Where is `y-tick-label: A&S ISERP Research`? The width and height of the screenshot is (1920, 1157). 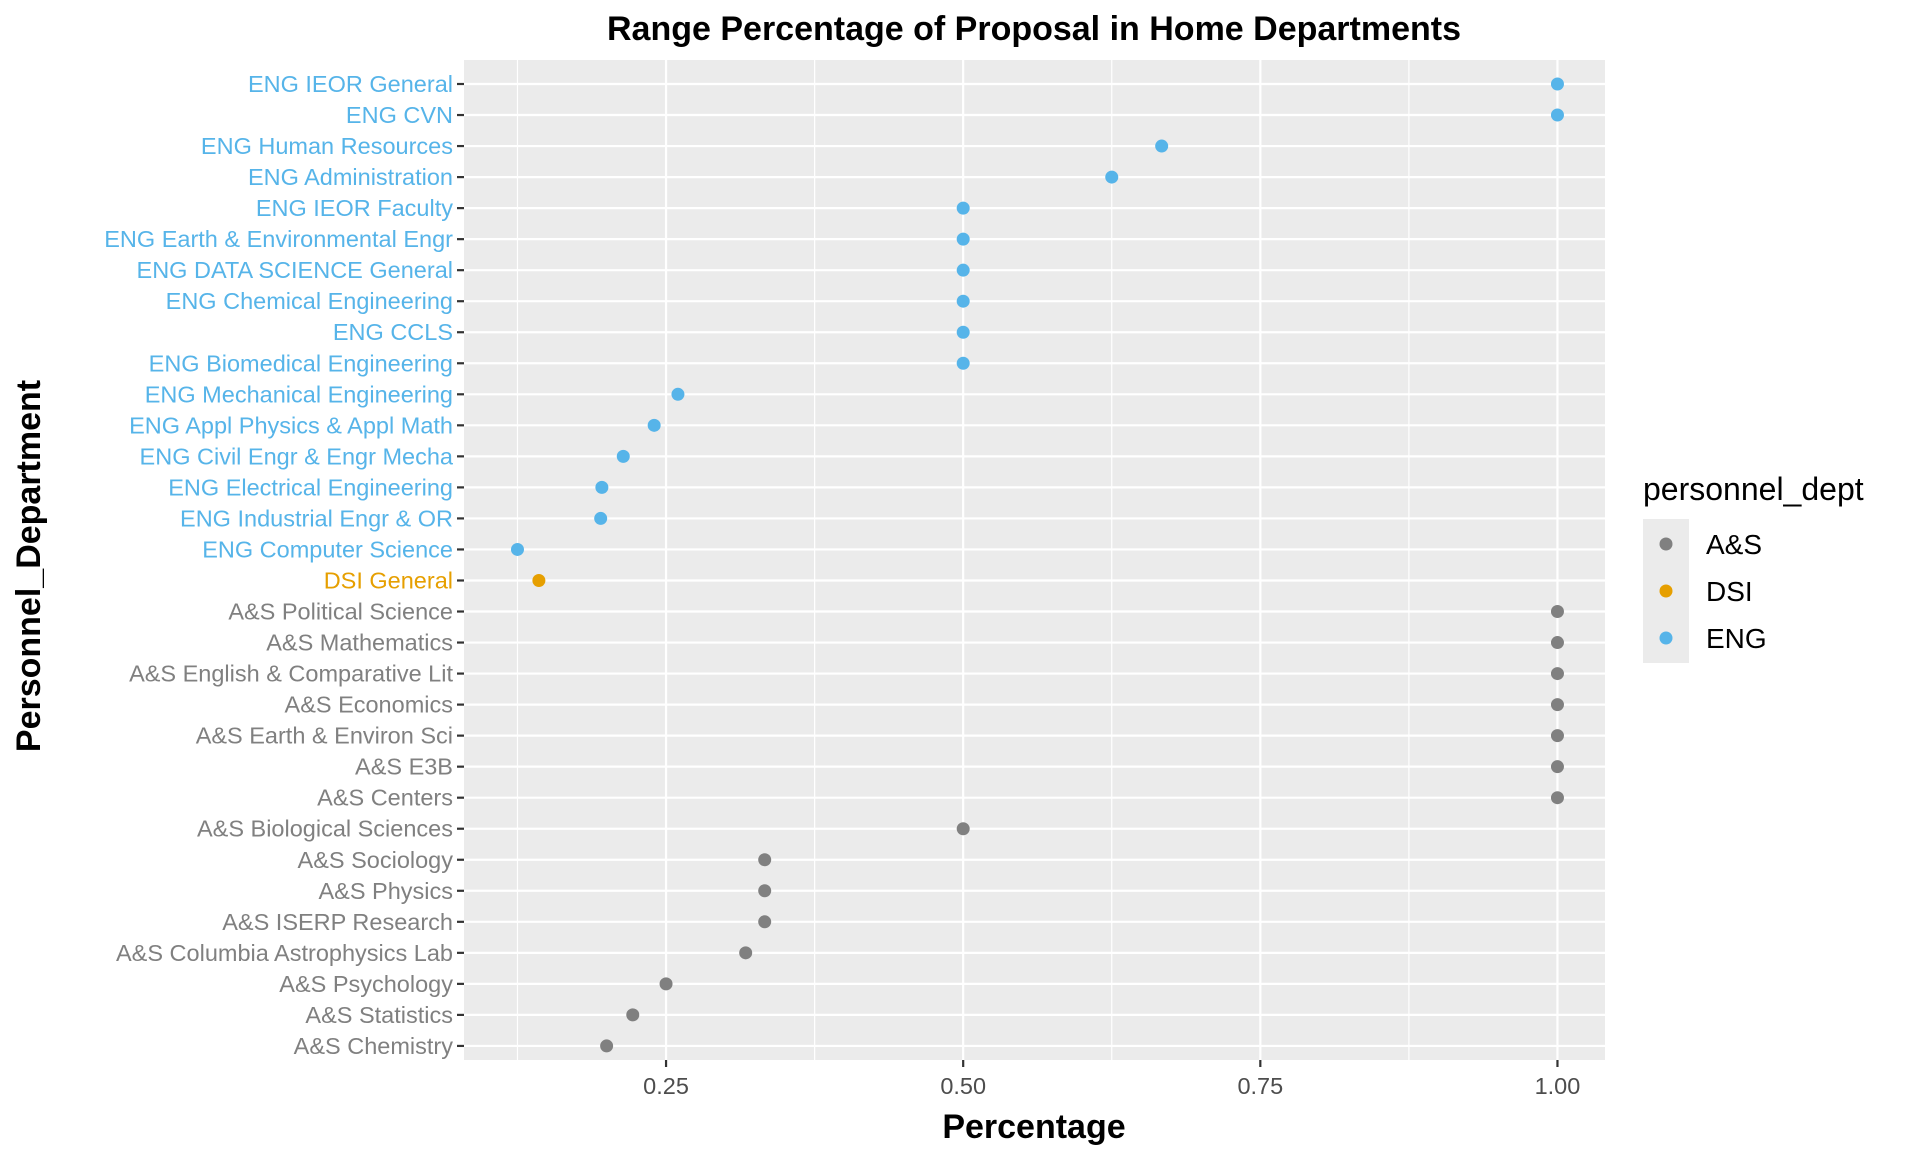
y-tick-label: A&S ISERP Research is located at coordinates (337, 922).